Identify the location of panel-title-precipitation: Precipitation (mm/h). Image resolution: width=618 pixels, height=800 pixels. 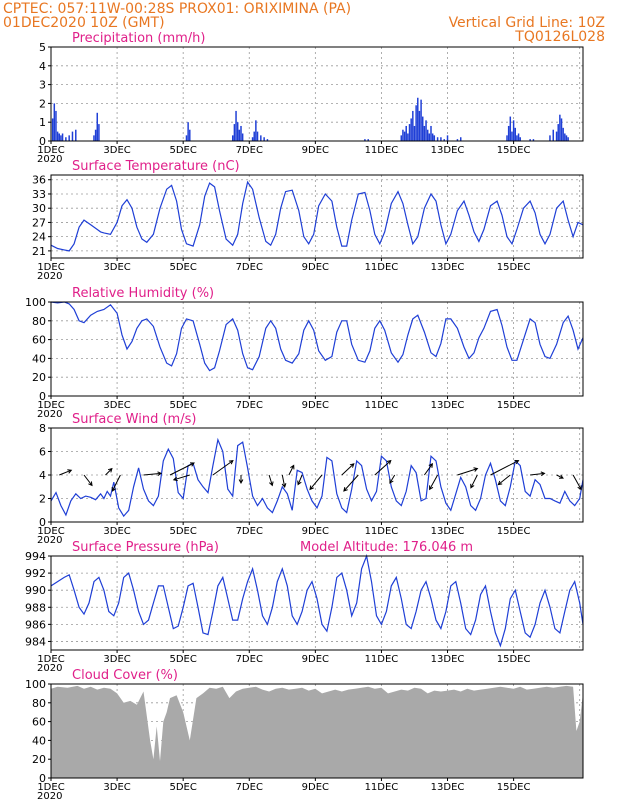
(138, 38).